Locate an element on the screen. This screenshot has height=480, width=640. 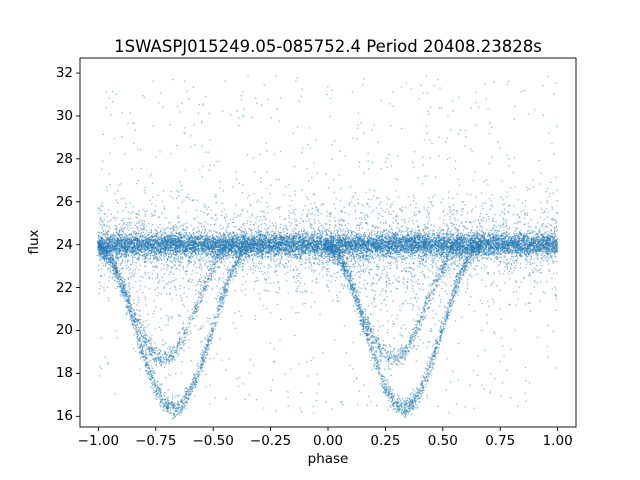
y-tick-label: 22 is located at coordinates (64, 287).